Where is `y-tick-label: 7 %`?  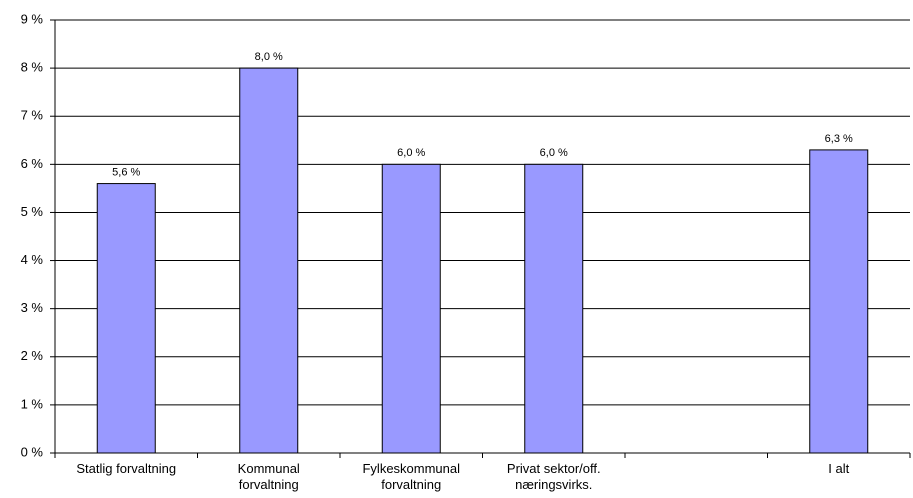
y-tick-label: 7 % is located at coordinates (32, 115).